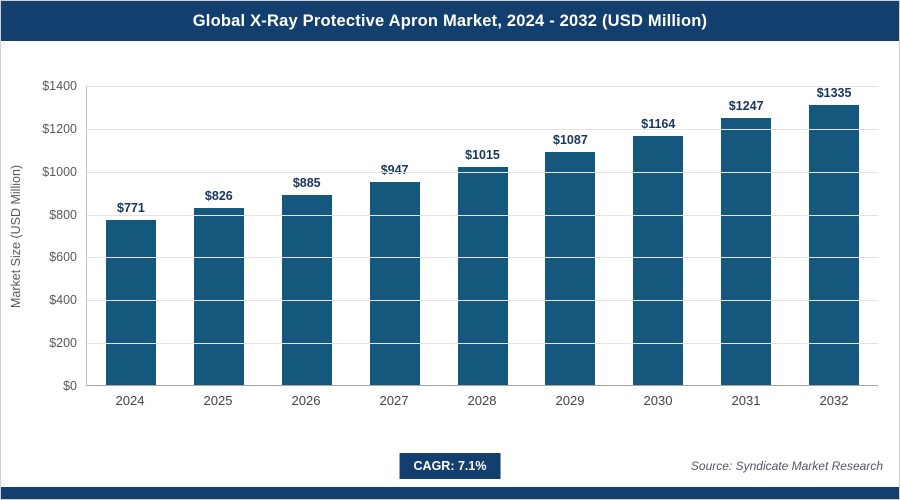 Image resolution: width=900 pixels, height=500 pixels. Describe the element at coordinates (306, 400) in the screenshot. I see `x-axis-label: 2026` at that location.